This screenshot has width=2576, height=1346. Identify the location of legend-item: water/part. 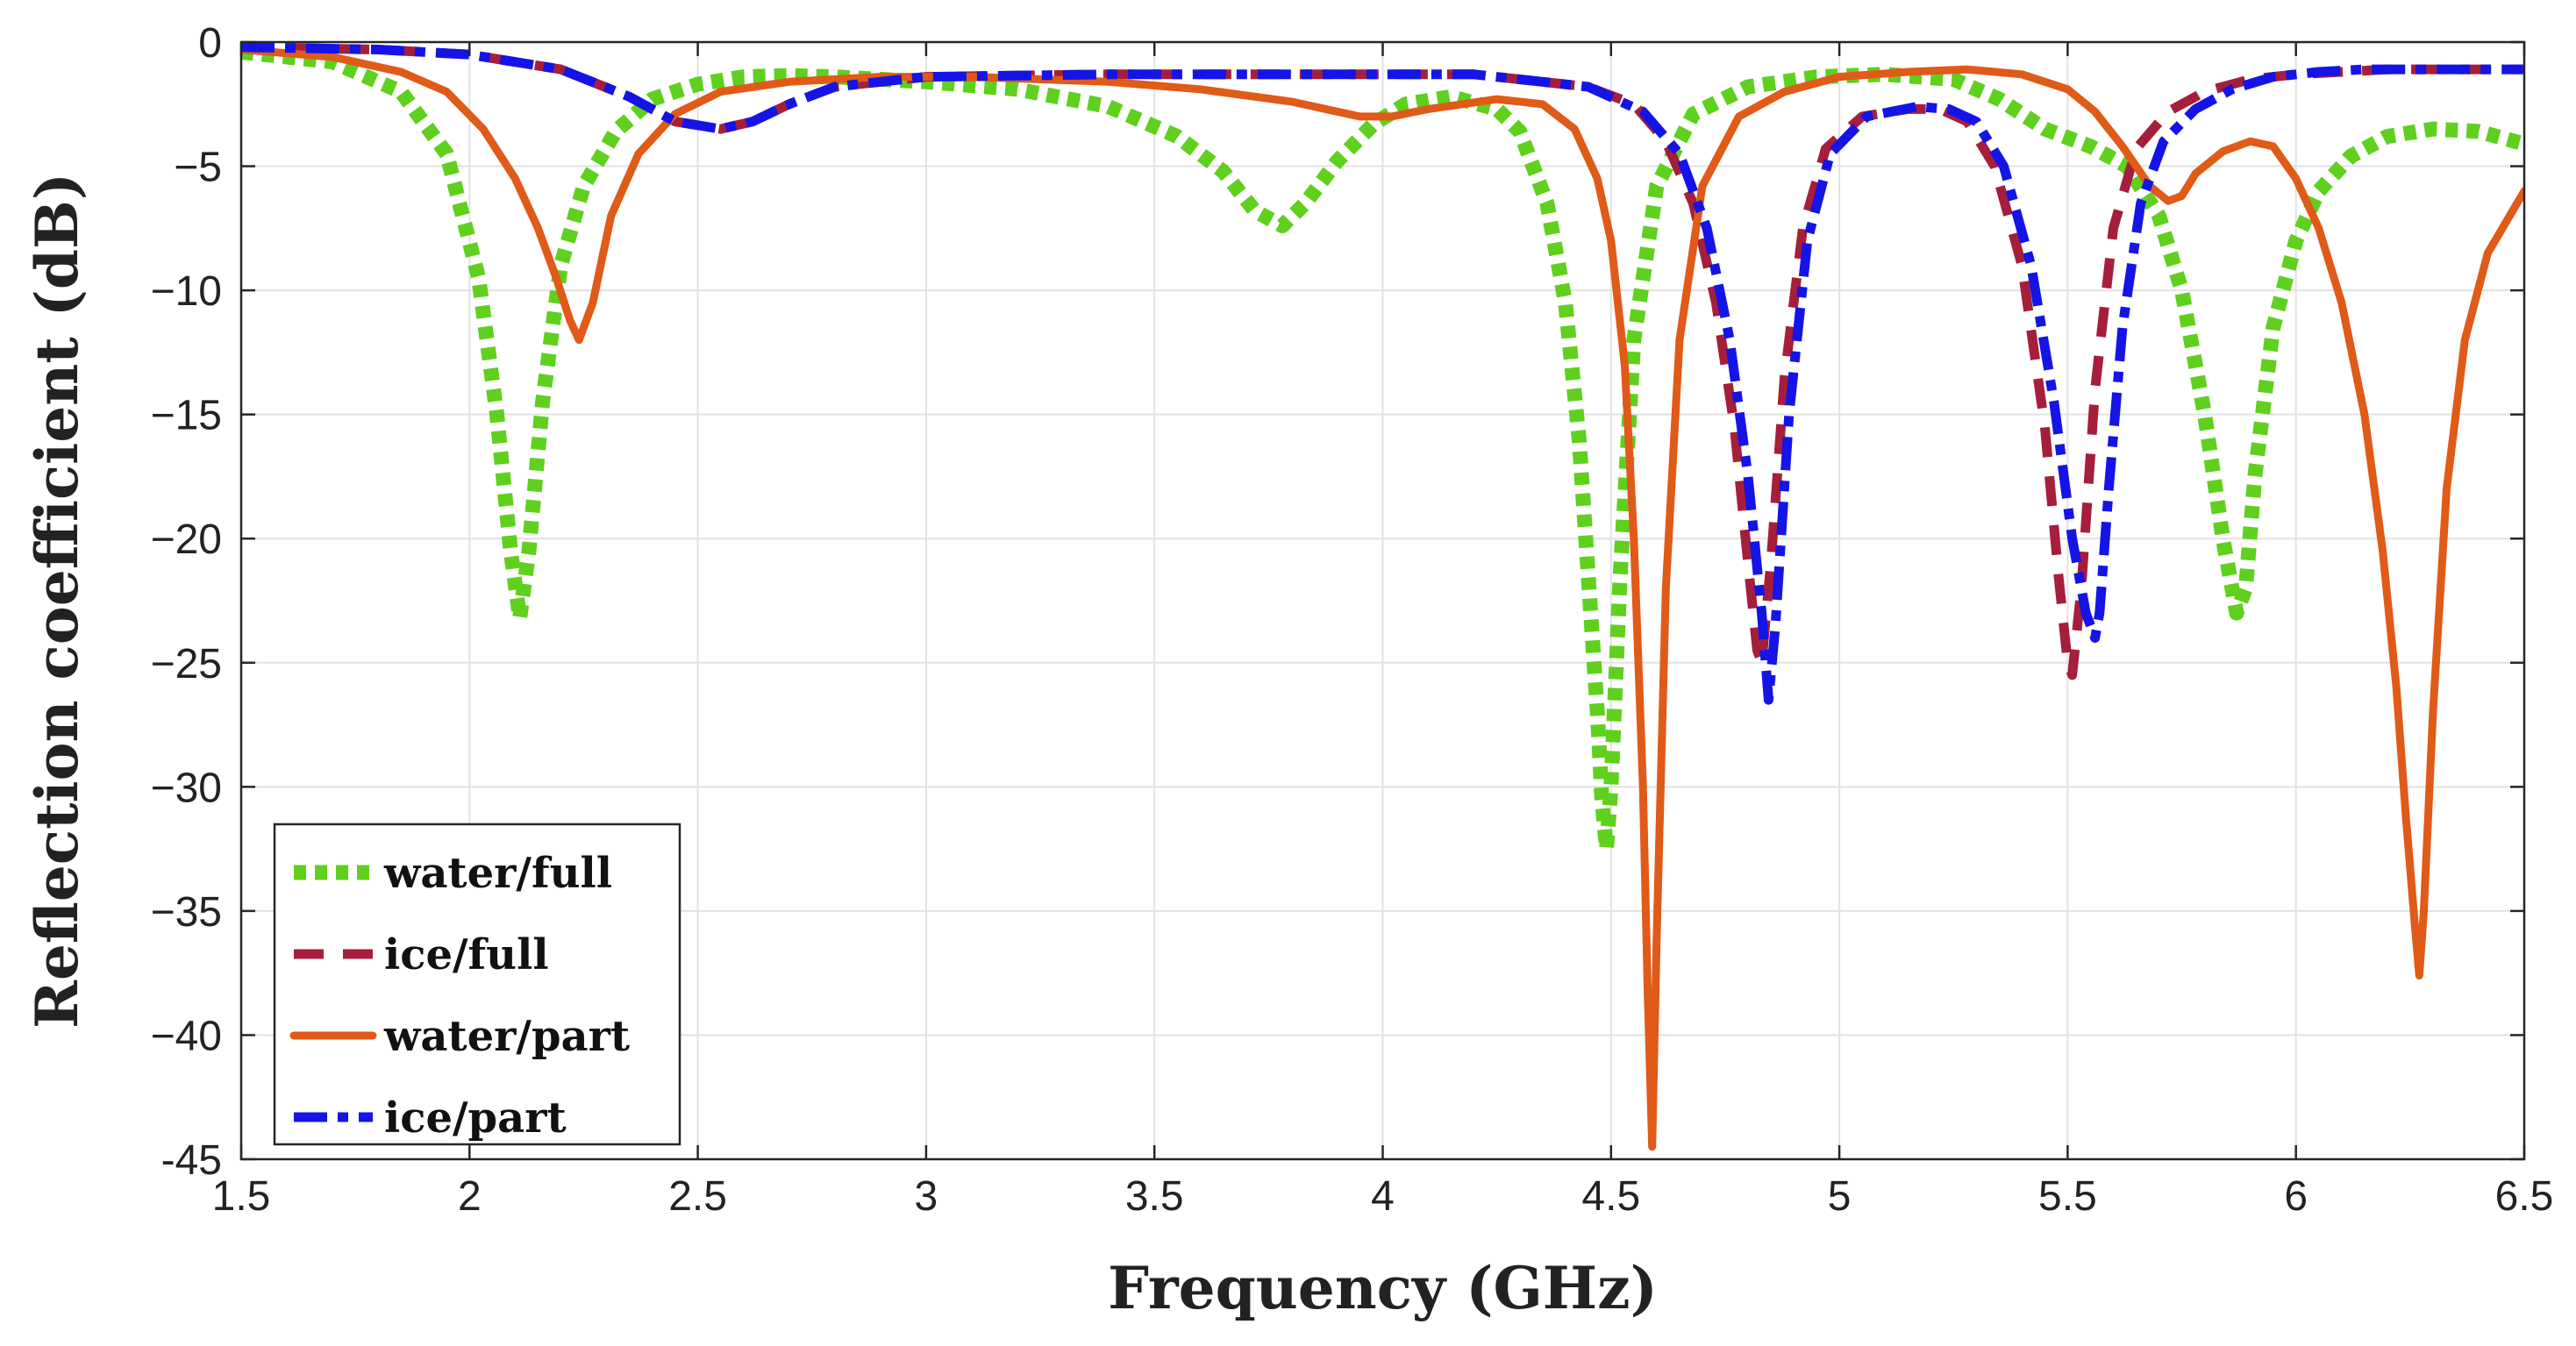
(460, 1036).